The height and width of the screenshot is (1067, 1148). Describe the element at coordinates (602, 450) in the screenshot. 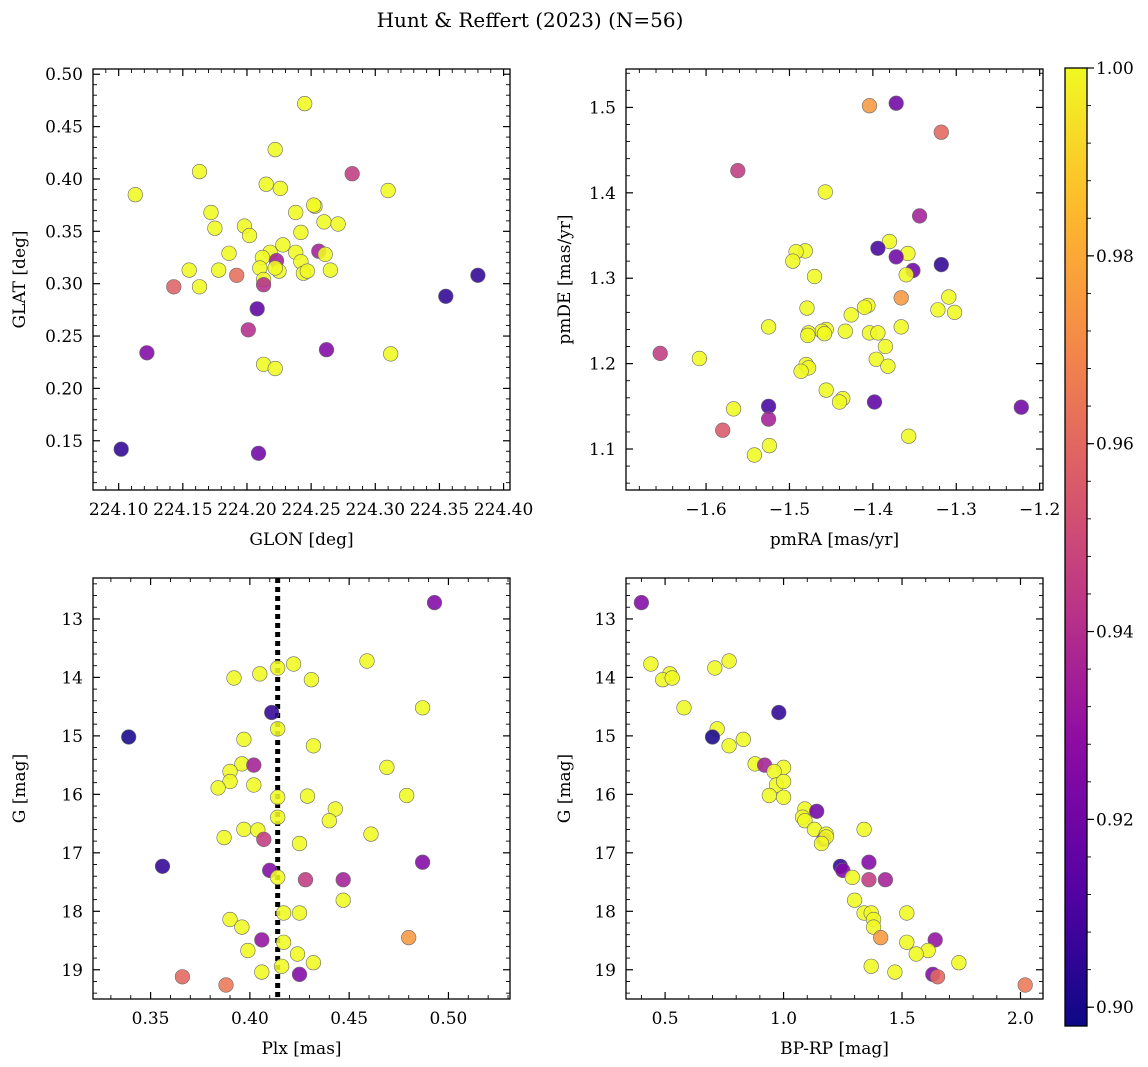

I see `y-tick-label: 1.1` at that location.